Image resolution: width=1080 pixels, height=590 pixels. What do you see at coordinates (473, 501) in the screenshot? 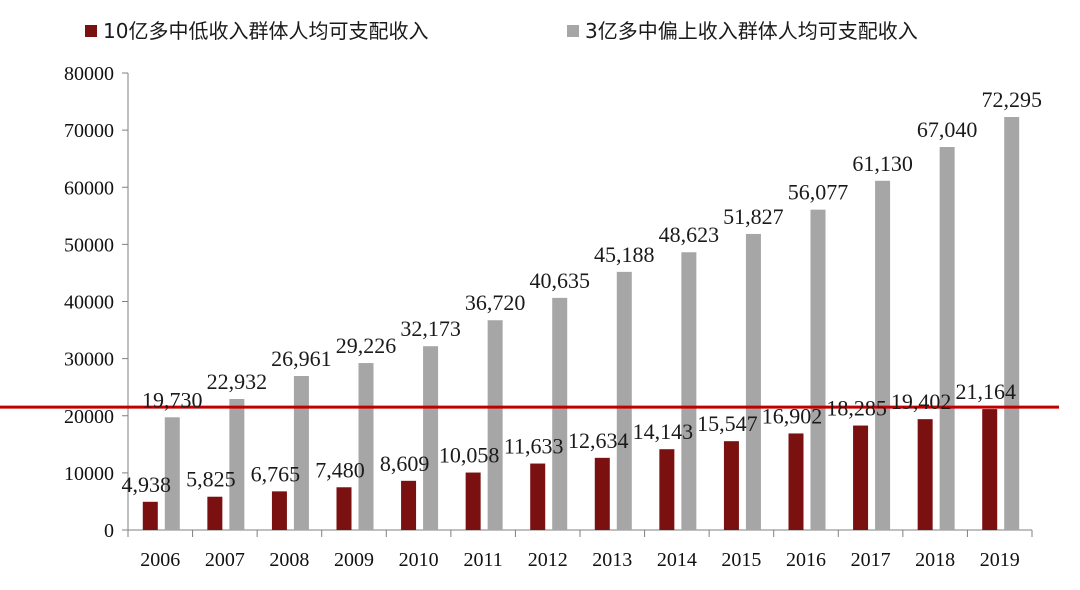
I see `bar-series-1-2011` at bounding box center [473, 501].